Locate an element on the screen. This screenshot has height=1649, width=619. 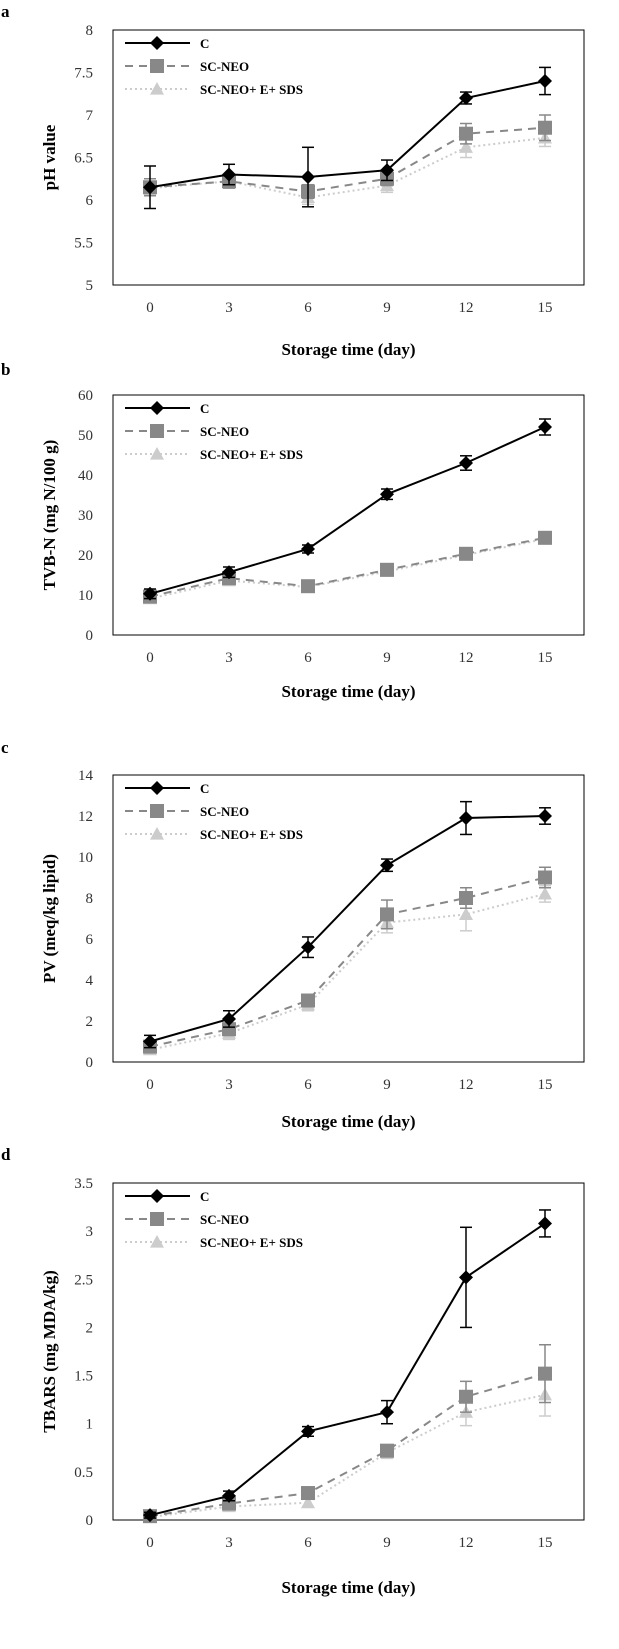
y-axis-title: TVB-N (mg N/100 g) is located at coordinates (49, 515).